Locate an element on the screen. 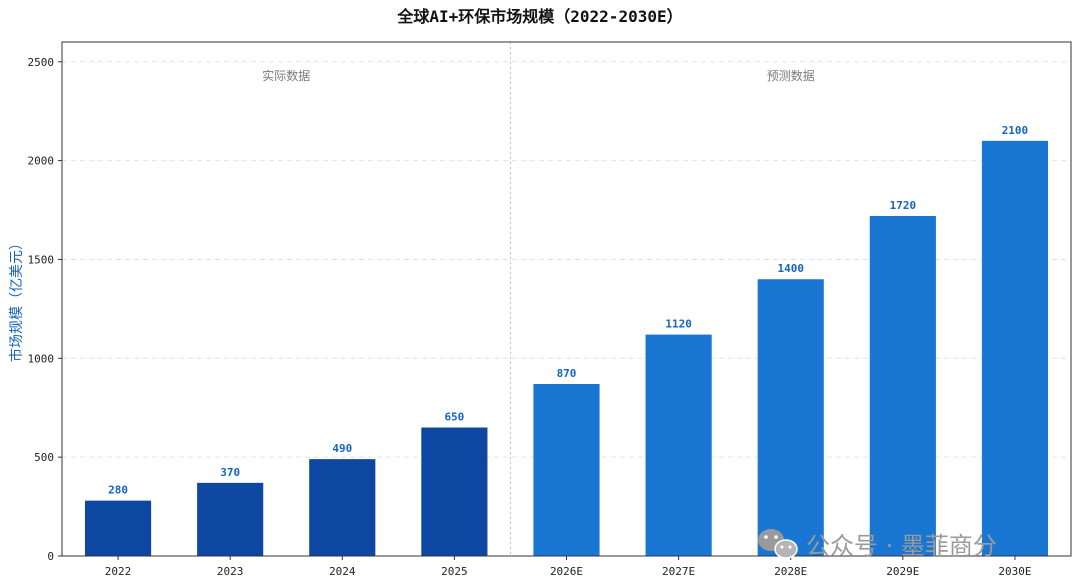 The image size is (1080, 587). chart-title: 全球AI+环保市场规模（2022-2030E） is located at coordinates (539, 16).